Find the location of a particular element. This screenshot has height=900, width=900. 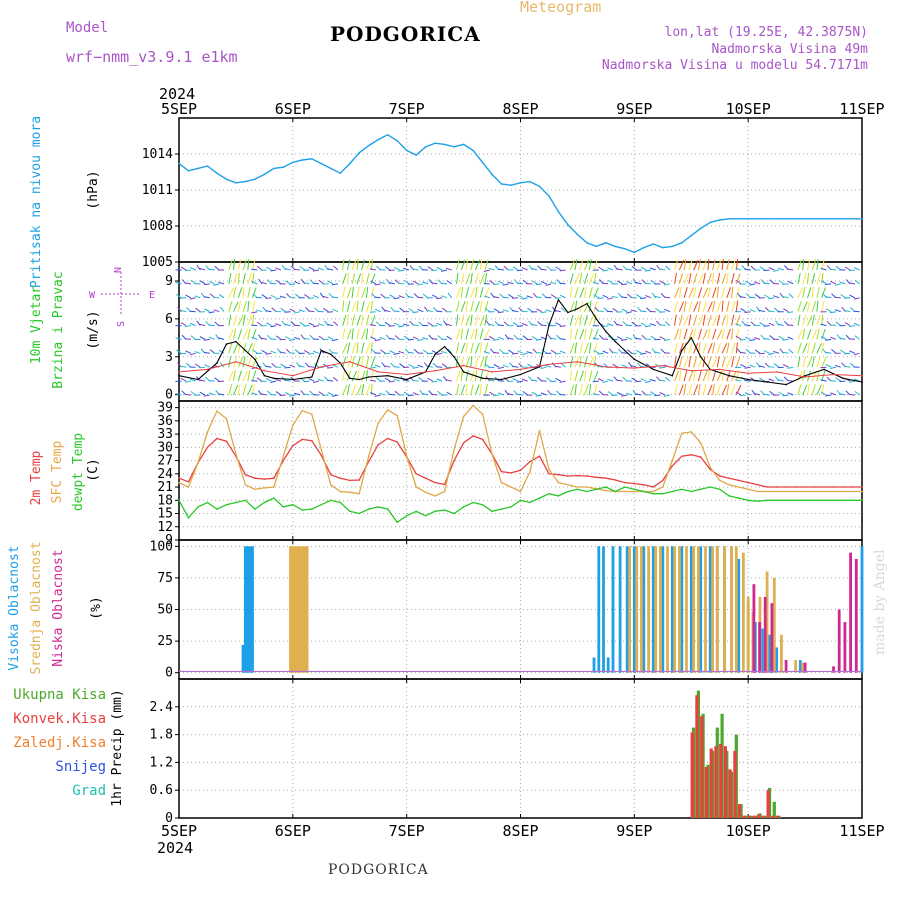

y-tick-label: 9 is located at coordinates (169, 540).